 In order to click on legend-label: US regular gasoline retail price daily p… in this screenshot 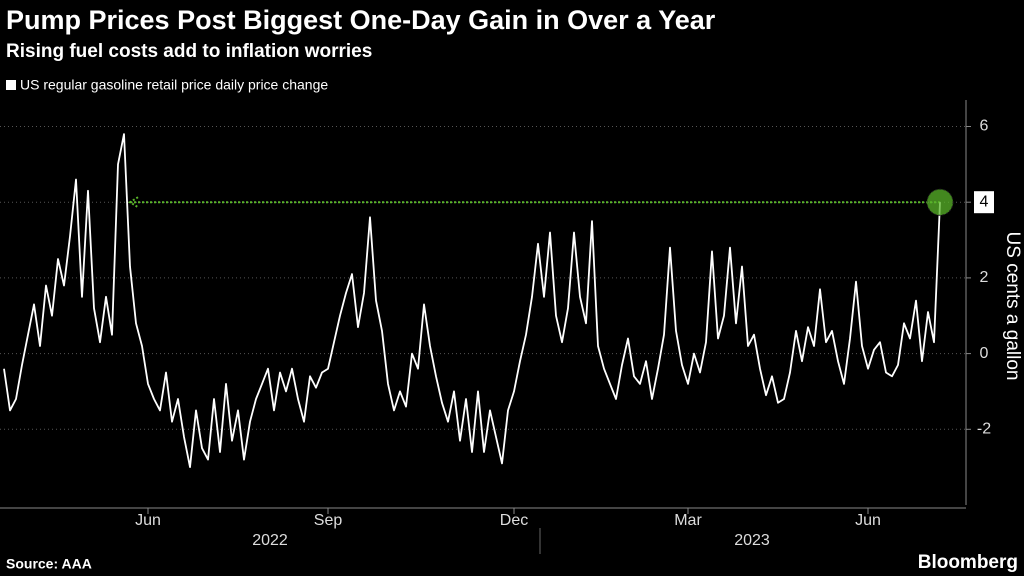, I will do `click(174, 85)`.